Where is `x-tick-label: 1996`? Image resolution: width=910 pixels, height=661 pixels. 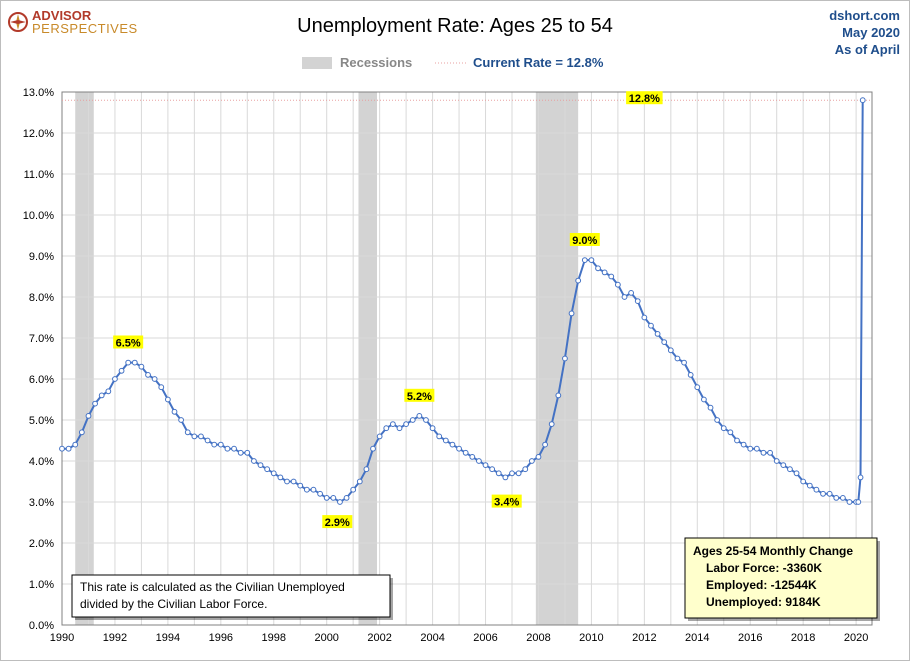 x-tick-label: 1996 is located at coordinates (221, 638).